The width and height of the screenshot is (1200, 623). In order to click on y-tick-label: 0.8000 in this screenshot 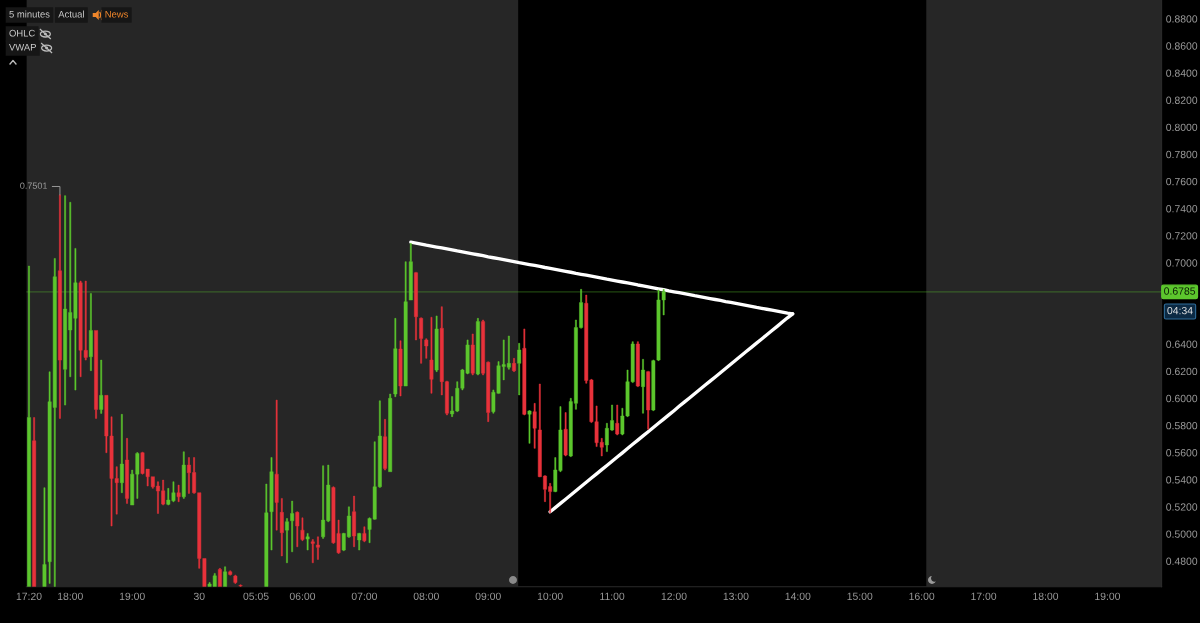, I will do `click(1182, 127)`.